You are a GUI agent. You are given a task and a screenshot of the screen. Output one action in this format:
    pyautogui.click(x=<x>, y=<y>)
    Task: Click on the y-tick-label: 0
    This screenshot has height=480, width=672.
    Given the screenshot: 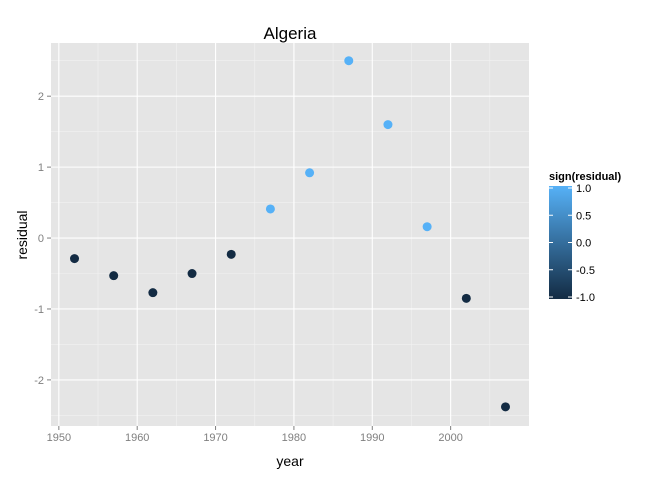 What is the action you would take?
    pyautogui.click(x=41, y=239)
    